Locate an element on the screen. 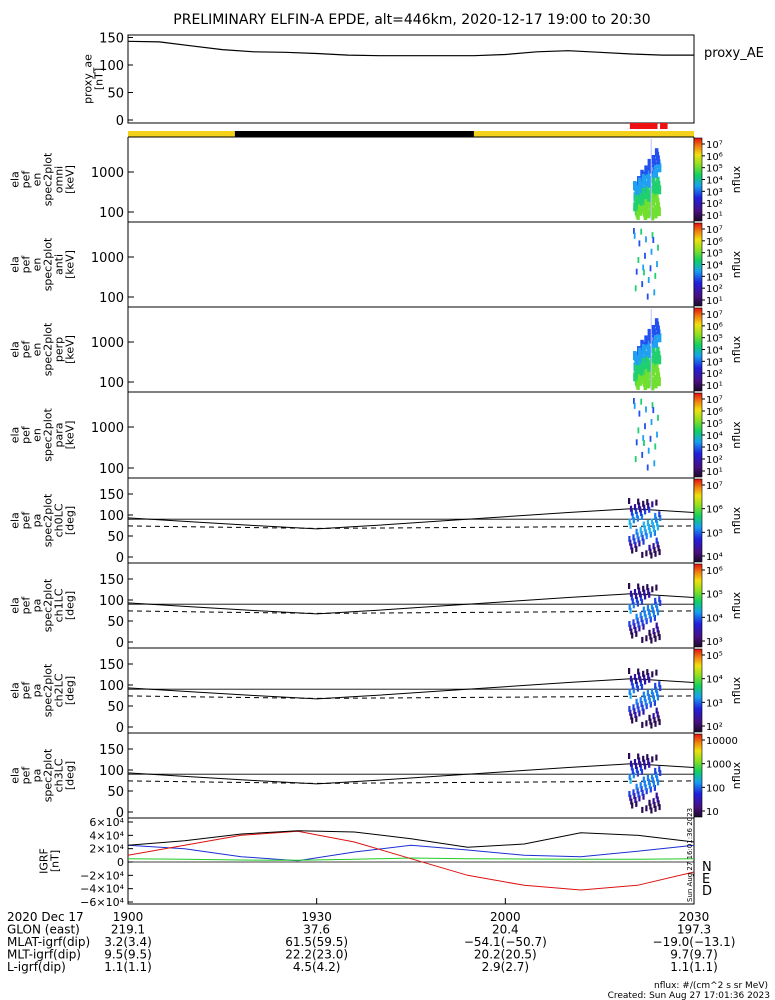 The height and width of the screenshot is (1000, 775). pitch-colorbar-0-tick-label: 10⁶ is located at coordinates (714, 510).